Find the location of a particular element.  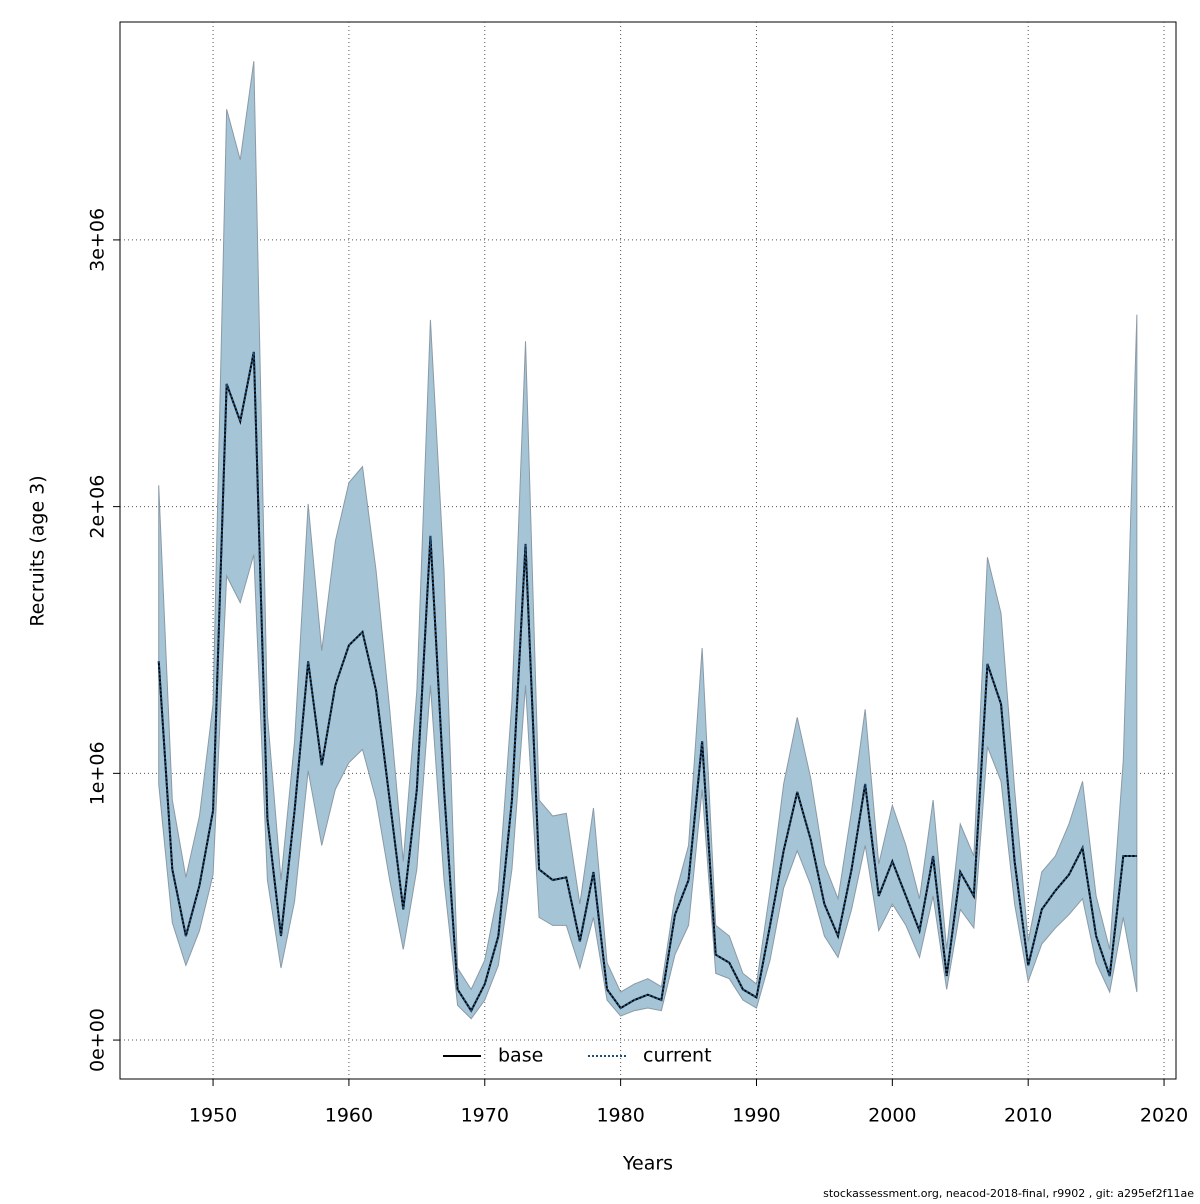

x-tick-label: 1950 is located at coordinates (213, 1116).